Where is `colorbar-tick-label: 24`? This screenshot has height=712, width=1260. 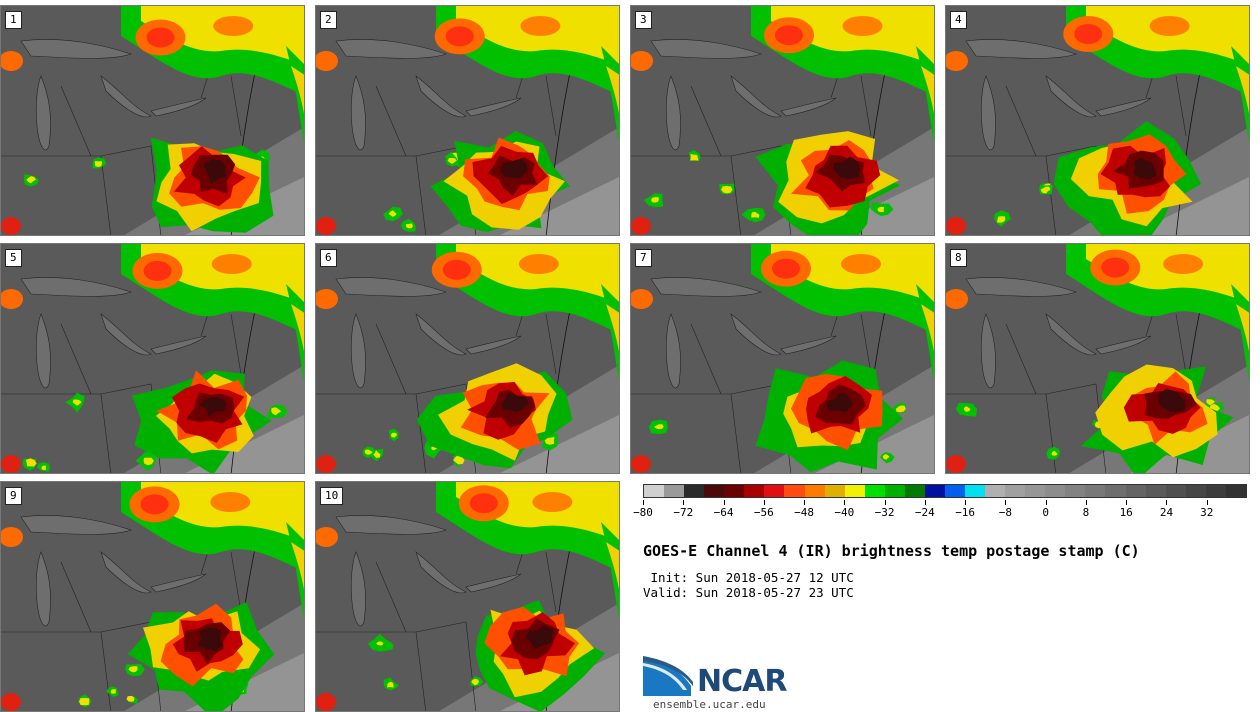
colorbar-tick-label: 24 is located at coordinates (1166, 512).